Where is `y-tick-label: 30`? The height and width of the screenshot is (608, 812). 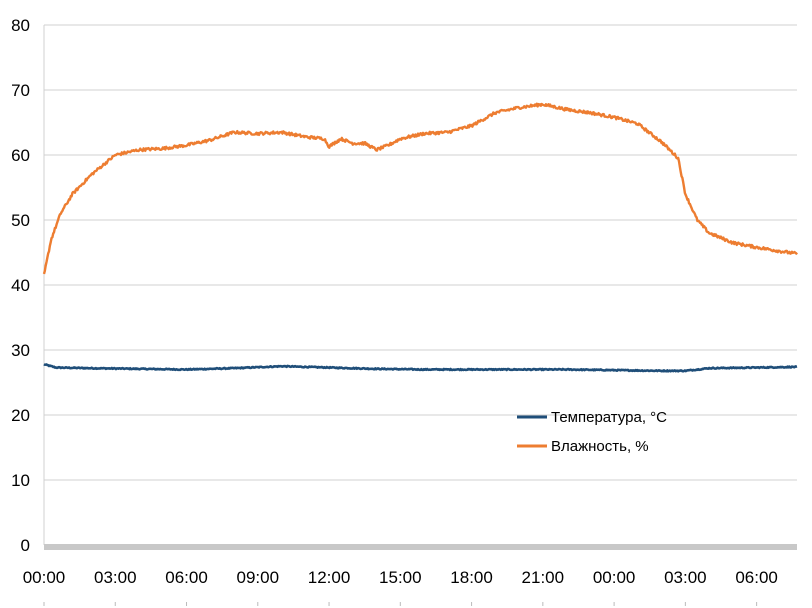
y-tick-label: 30 is located at coordinates (20, 350).